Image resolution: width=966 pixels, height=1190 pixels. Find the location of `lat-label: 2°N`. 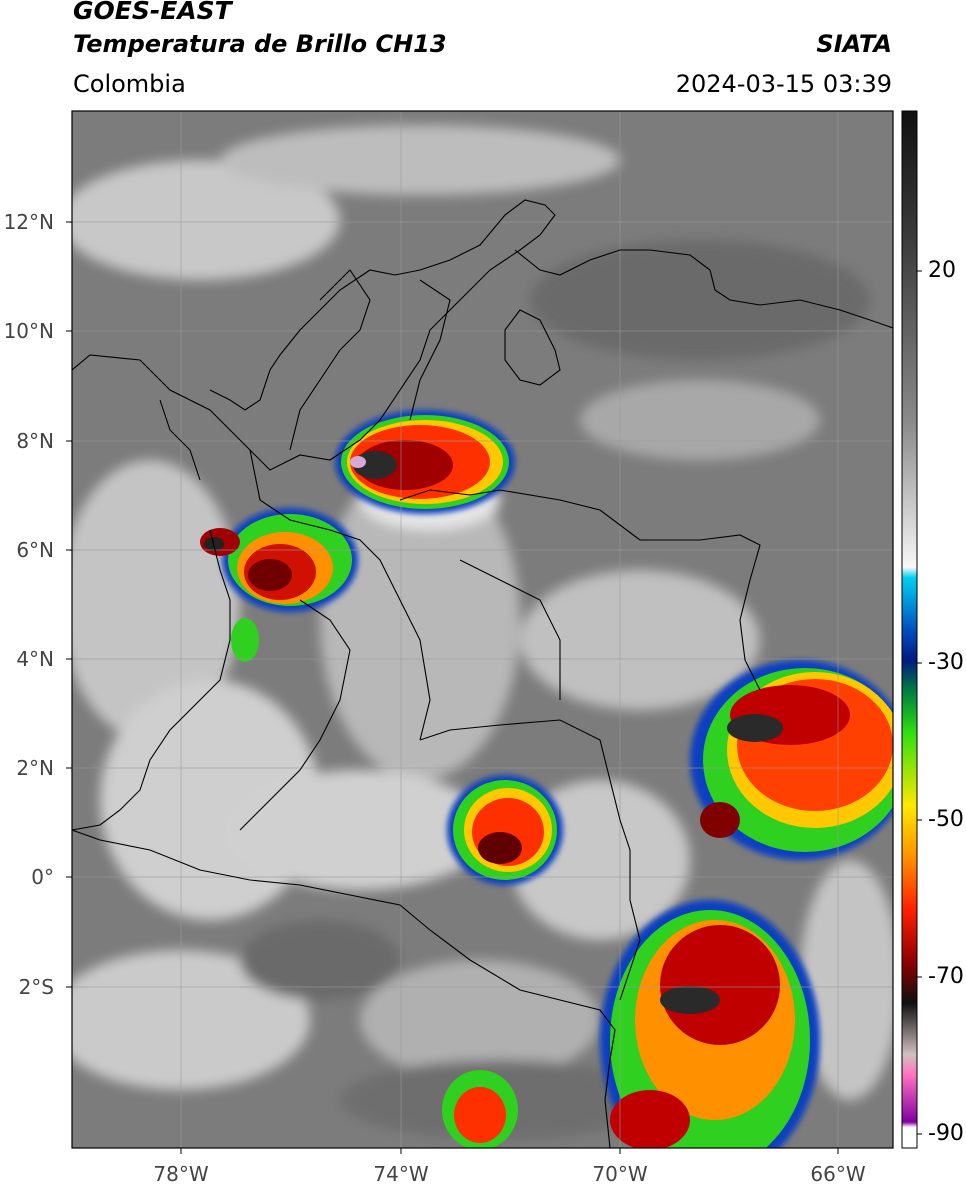

lat-label: 2°N is located at coordinates (35, 768).